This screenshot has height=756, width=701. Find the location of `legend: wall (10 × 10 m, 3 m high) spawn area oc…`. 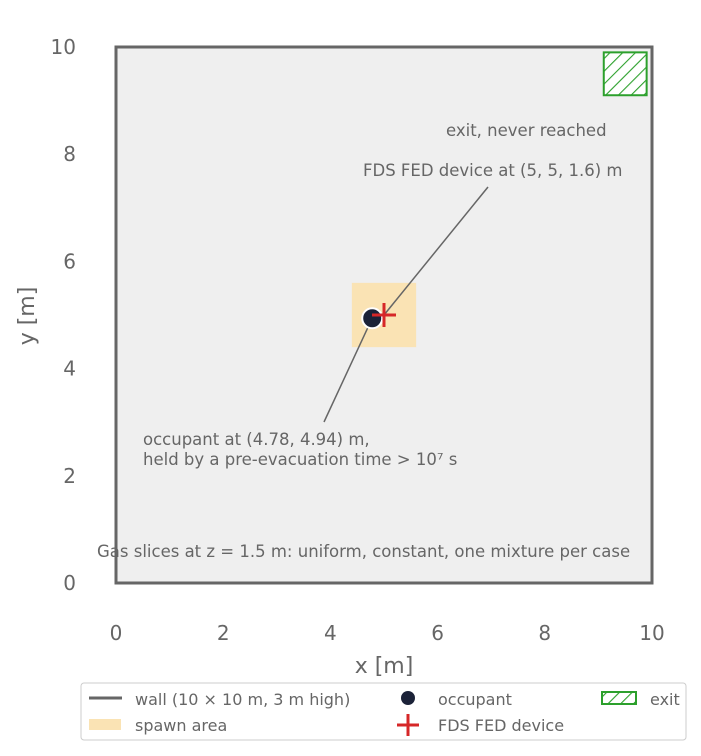

legend: wall (10 × 10 m, 3 m high) spawn area oc… is located at coordinates (383, 711).